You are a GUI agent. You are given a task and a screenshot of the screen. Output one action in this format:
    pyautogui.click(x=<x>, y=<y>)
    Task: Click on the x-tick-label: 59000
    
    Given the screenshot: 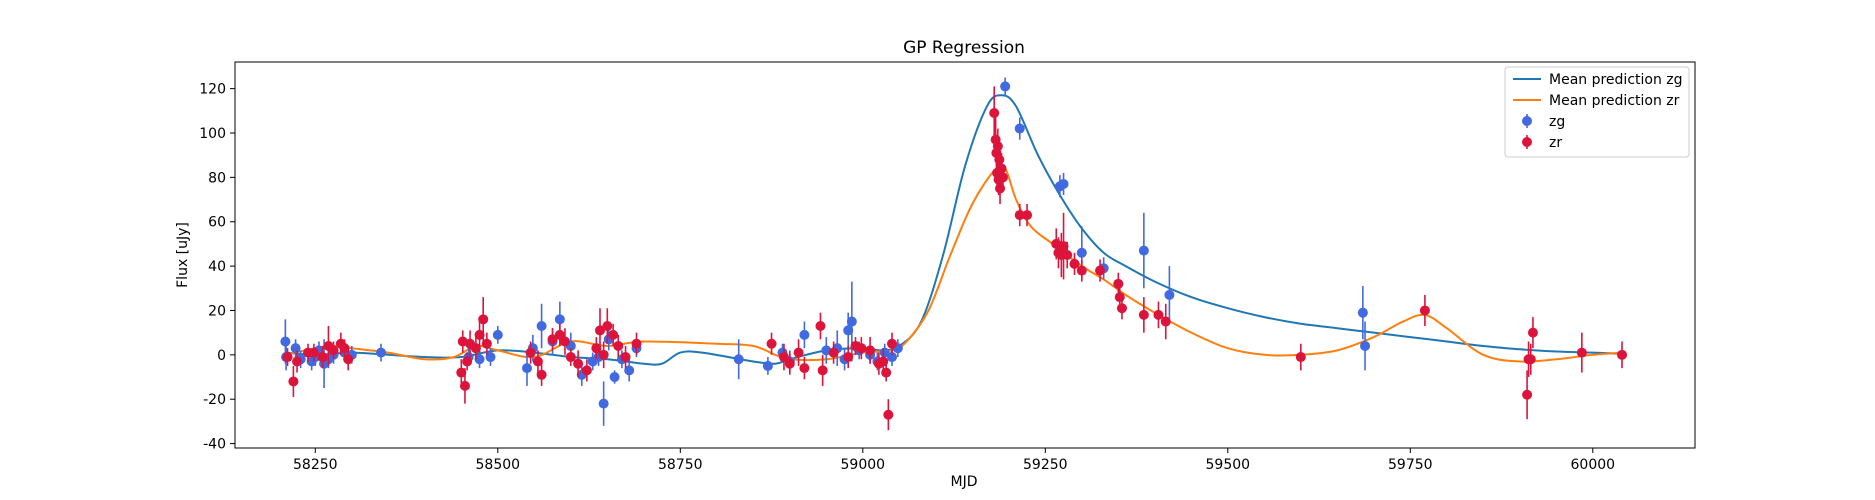 What is the action you would take?
    pyautogui.click(x=863, y=465)
    